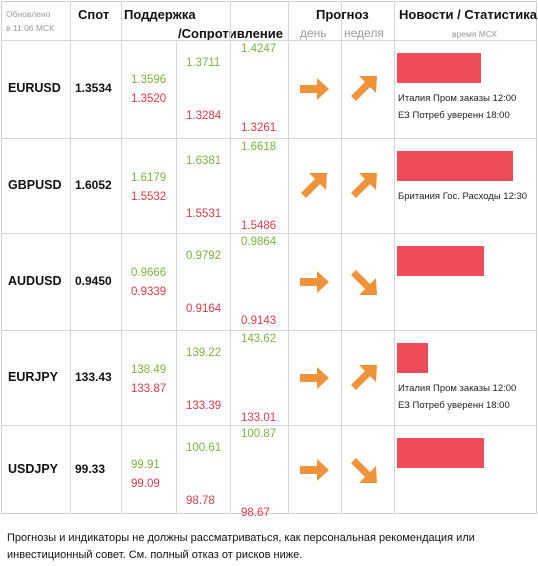 The image size is (538, 566). What do you see at coordinates (149, 292) in the screenshot?
I see `resistance-level-1: 0.9339` at bounding box center [149, 292].